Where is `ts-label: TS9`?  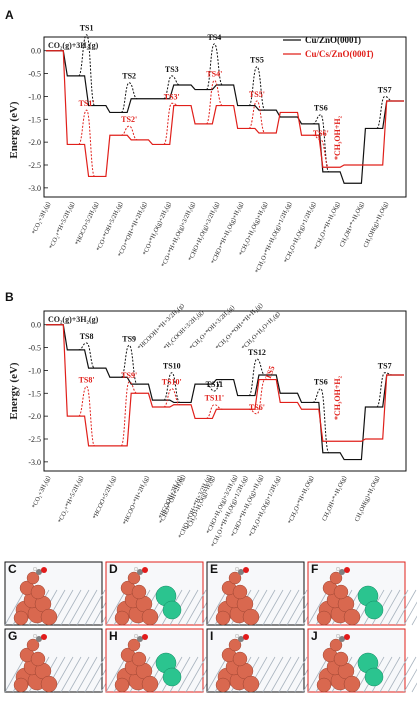
ts-label: TS9 is located at coordinates (129, 338).